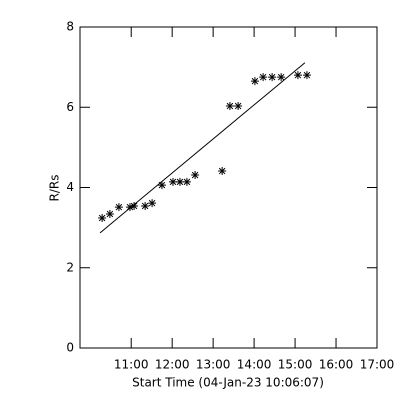 The height and width of the screenshot is (400, 400). I want to click on x-tick-label: 15:00, so click(295, 365).